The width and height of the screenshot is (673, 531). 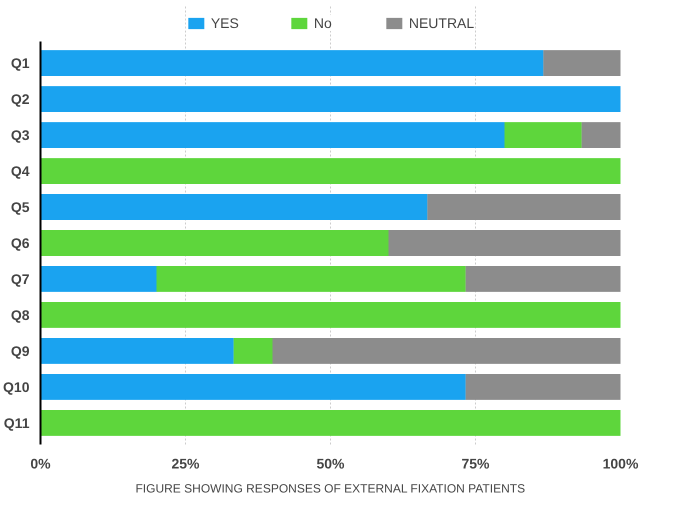 What do you see at coordinates (331, 464) in the screenshot?
I see `x-tick-label: 50%` at bounding box center [331, 464].